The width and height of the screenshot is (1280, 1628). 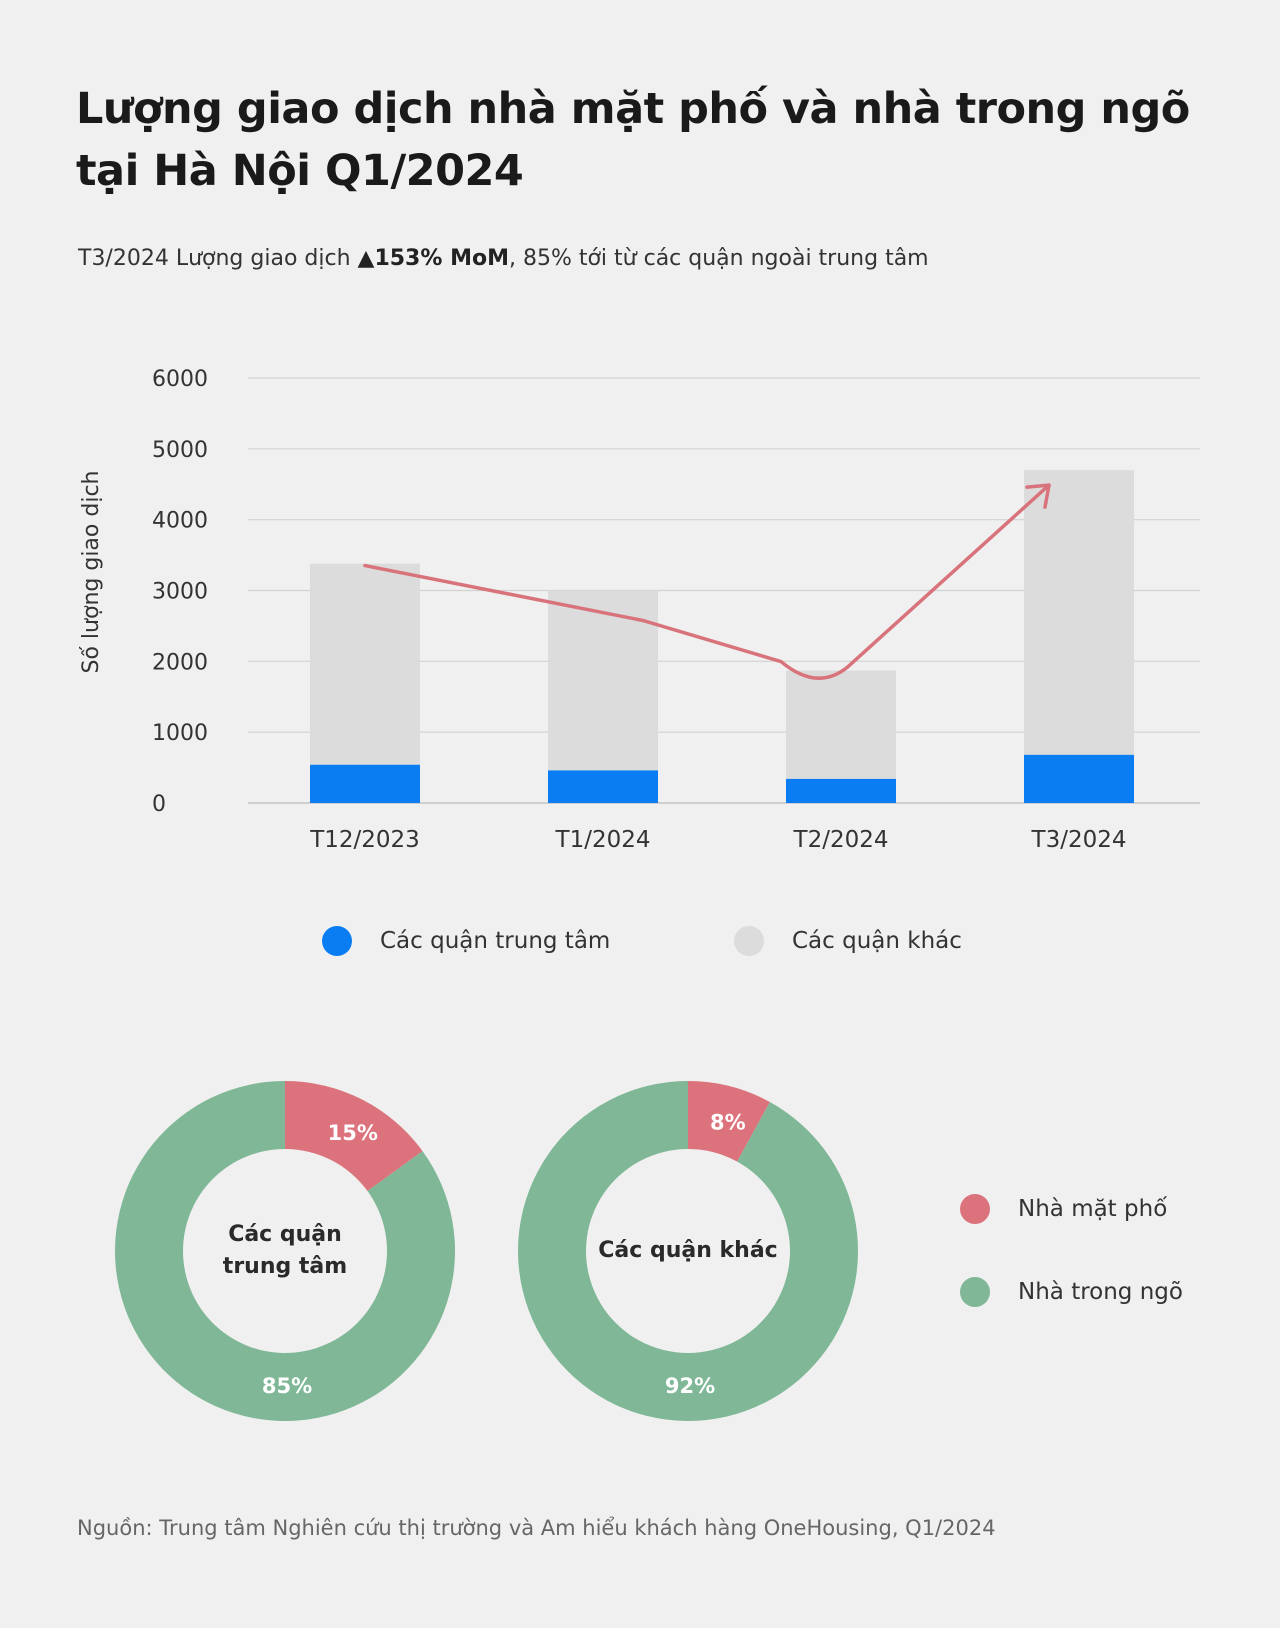 I want to click on x-tick-label: T2/2024, so click(x=841, y=840).